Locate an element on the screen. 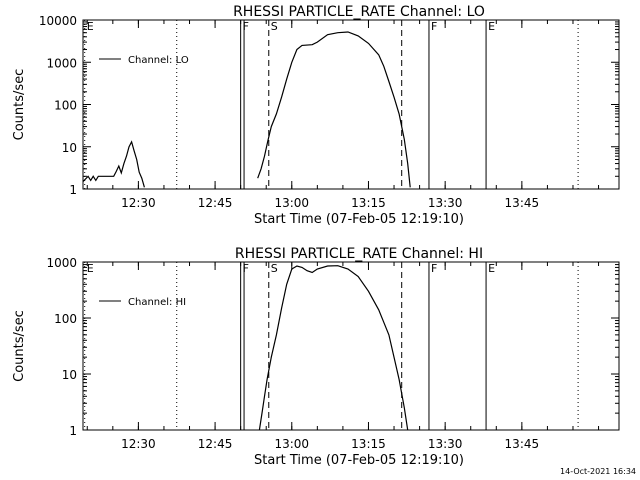 The height and width of the screenshot is (480, 640). legend-entry: Channel: LO is located at coordinates (158, 60).